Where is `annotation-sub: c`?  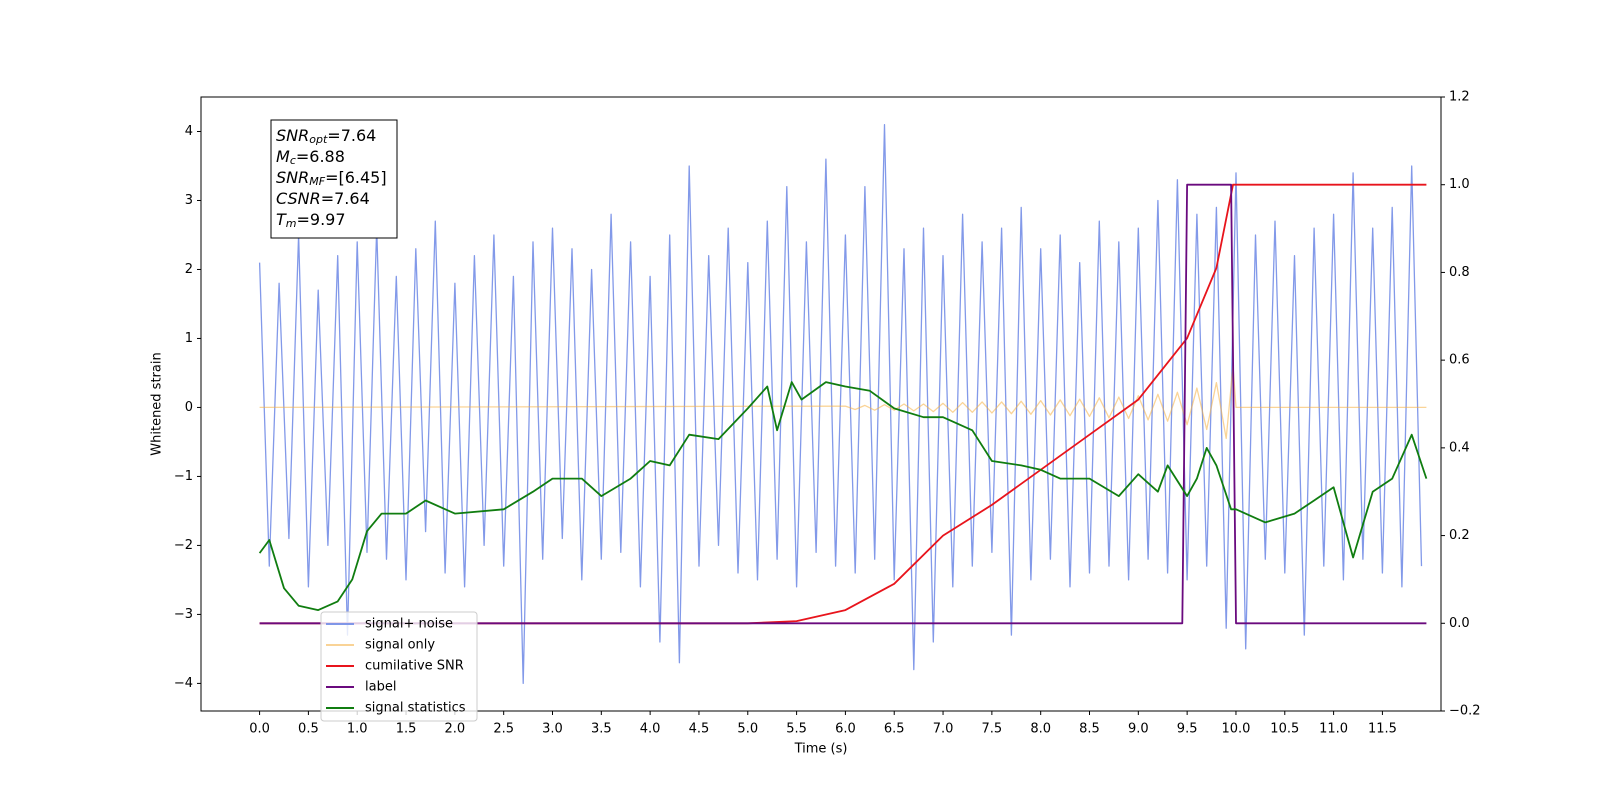
annotation-sub: c is located at coordinates (293, 160).